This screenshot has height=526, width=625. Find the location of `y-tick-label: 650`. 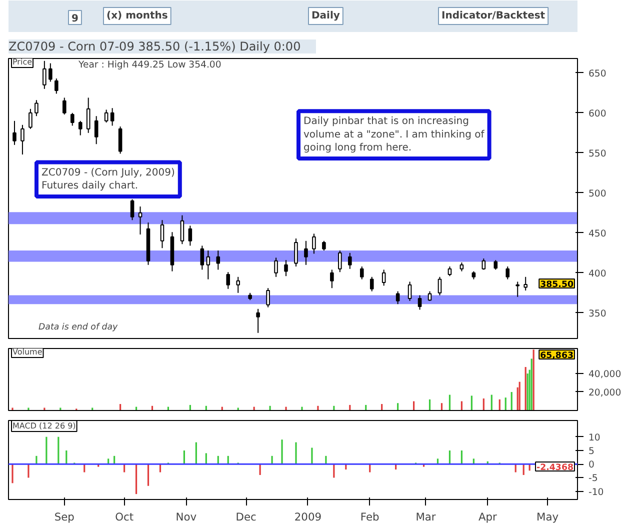

y-tick-label: 650 is located at coordinates (597, 74).